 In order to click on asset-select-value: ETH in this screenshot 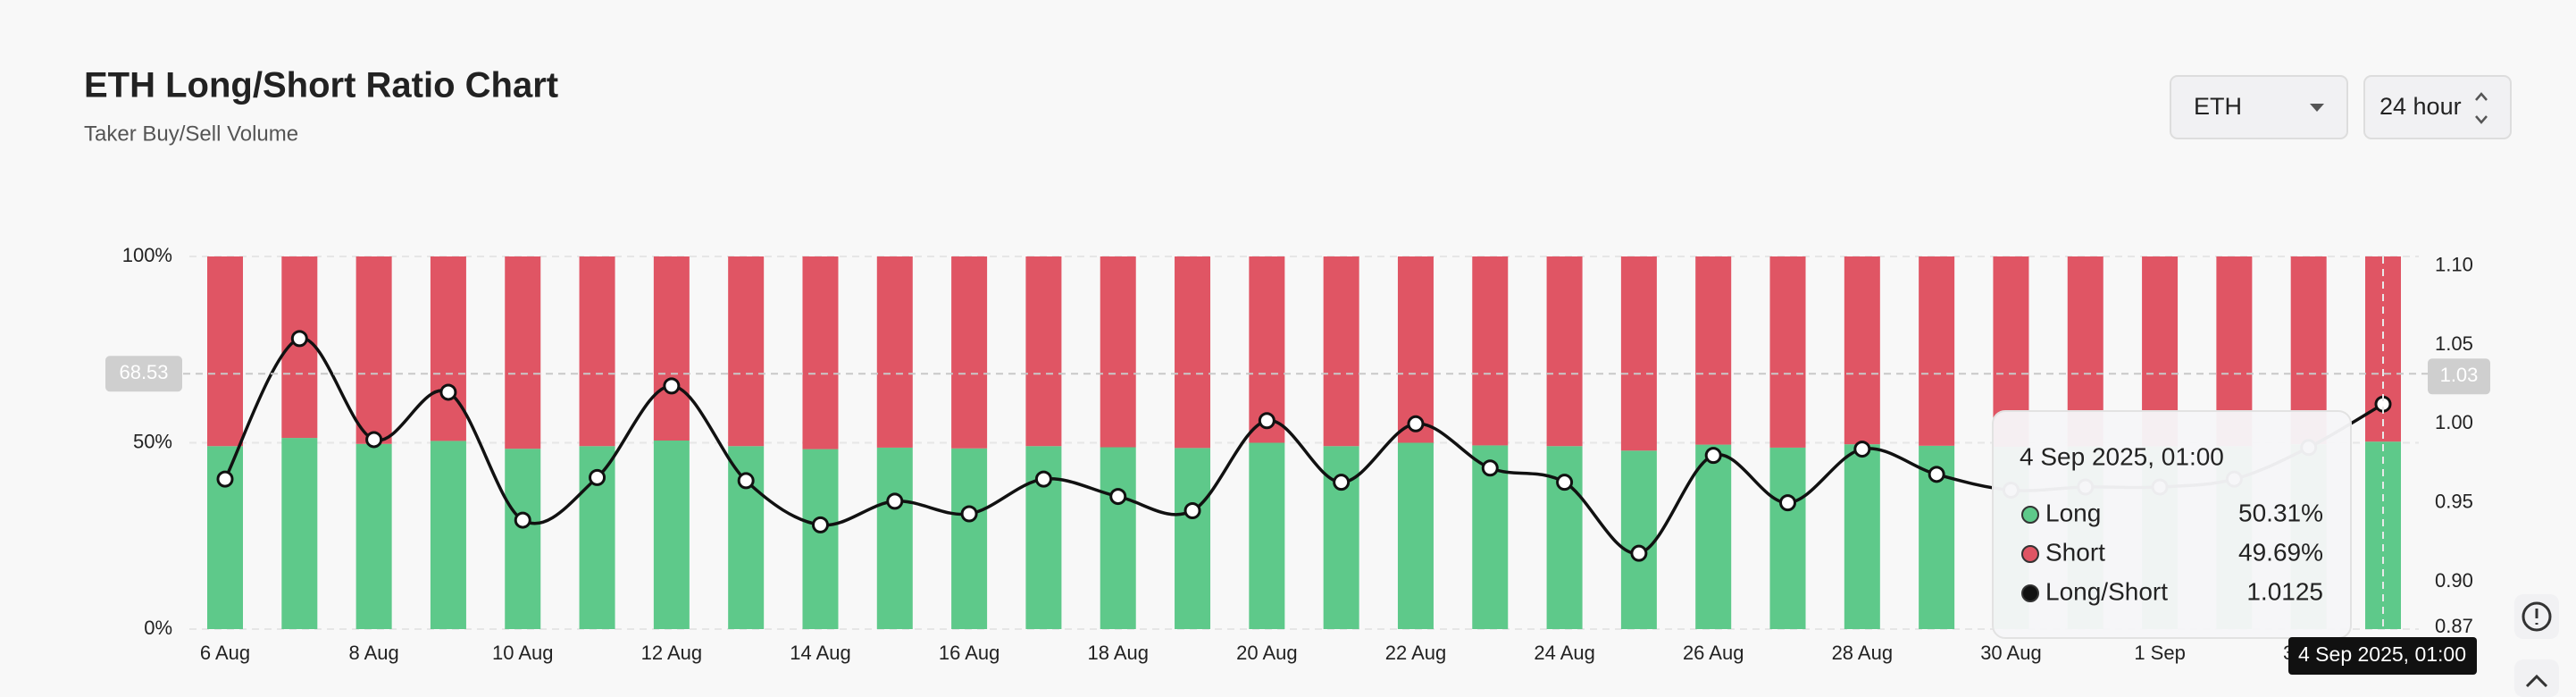, I will do `click(2218, 107)`.